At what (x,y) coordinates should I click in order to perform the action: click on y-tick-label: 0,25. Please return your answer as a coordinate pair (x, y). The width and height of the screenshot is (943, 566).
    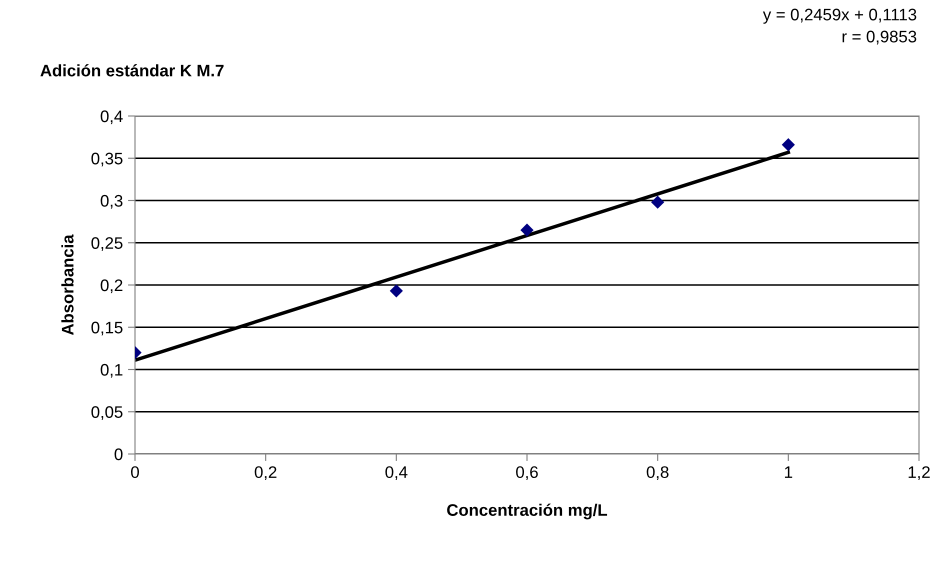
    Looking at the image, I should click on (106, 244).